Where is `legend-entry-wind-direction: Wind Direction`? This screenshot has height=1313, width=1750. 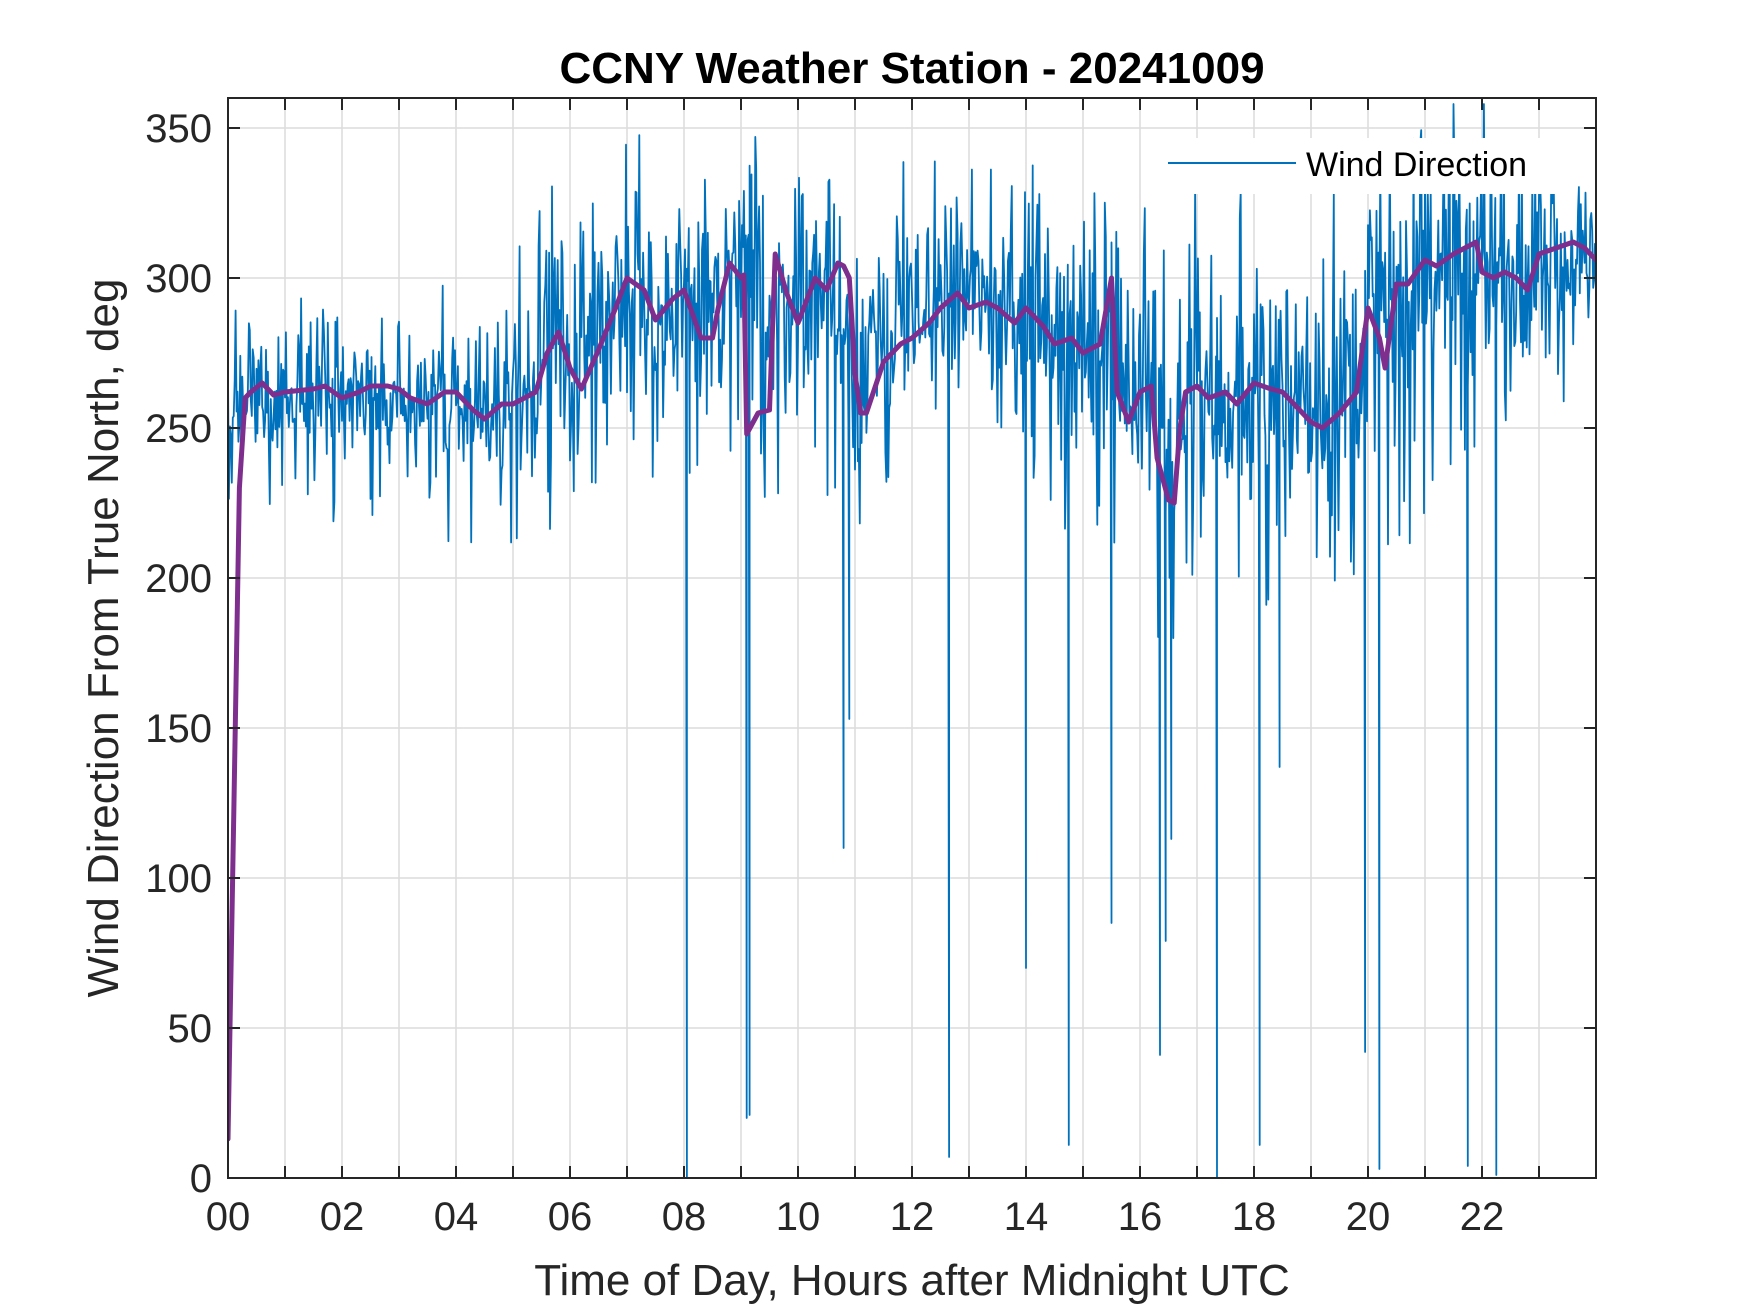 legend-entry-wind-direction: Wind Direction is located at coordinates (1416, 165).